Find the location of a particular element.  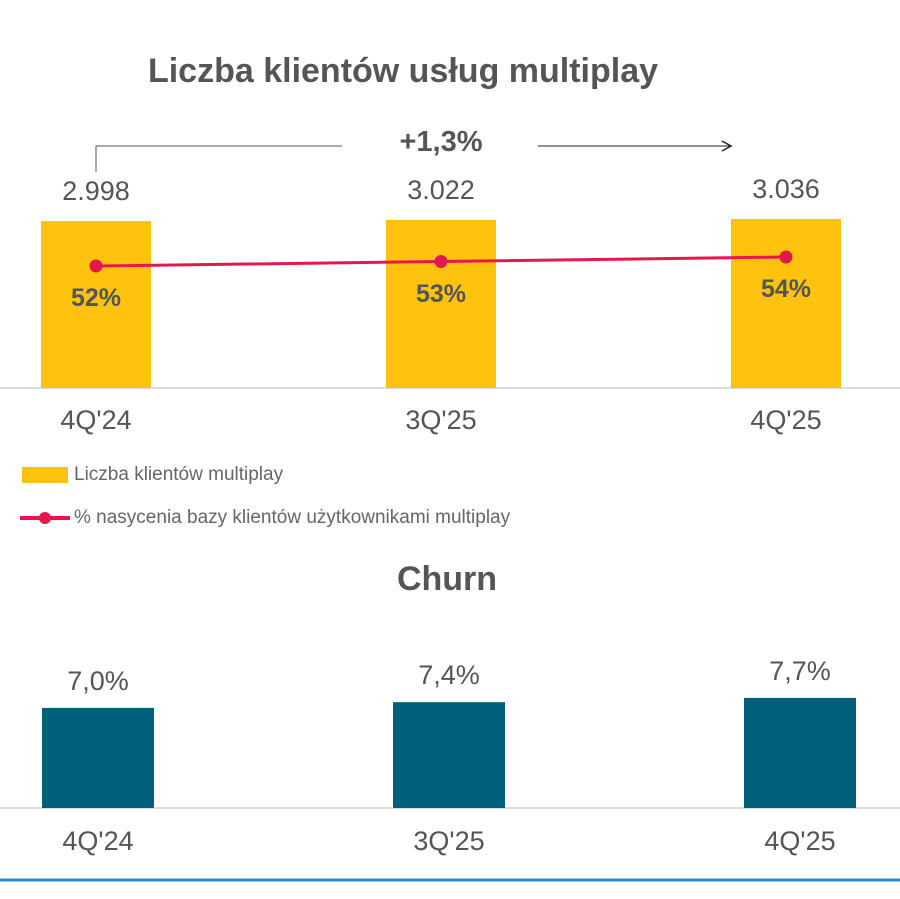

line-value-label: 54% is located at coordinates (786, 289).